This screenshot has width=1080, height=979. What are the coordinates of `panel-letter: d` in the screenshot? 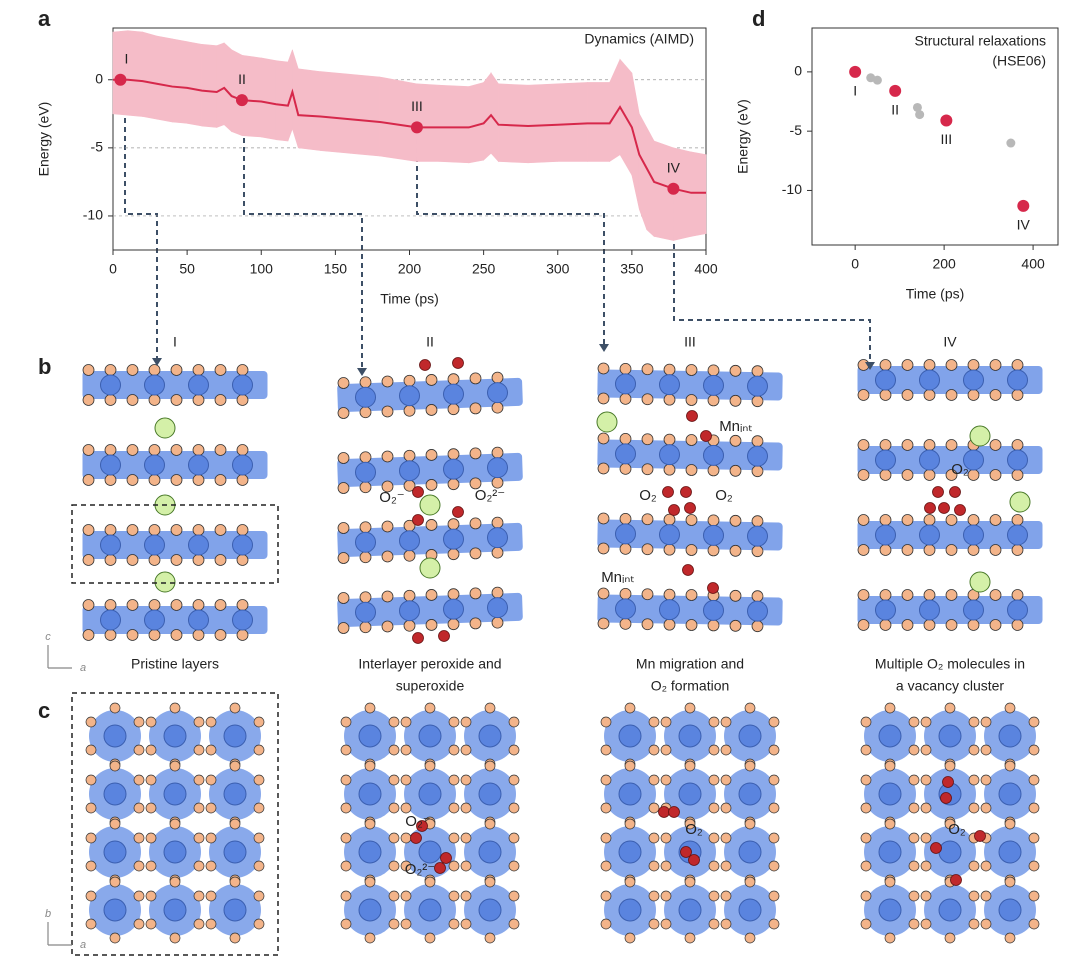 It's located at (758, 18).